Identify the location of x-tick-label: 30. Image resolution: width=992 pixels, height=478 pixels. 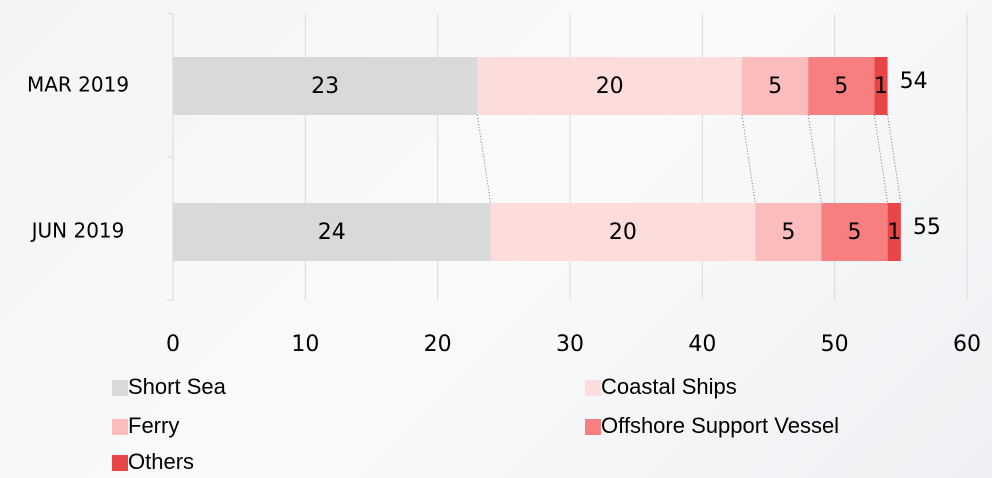
(570, 344).